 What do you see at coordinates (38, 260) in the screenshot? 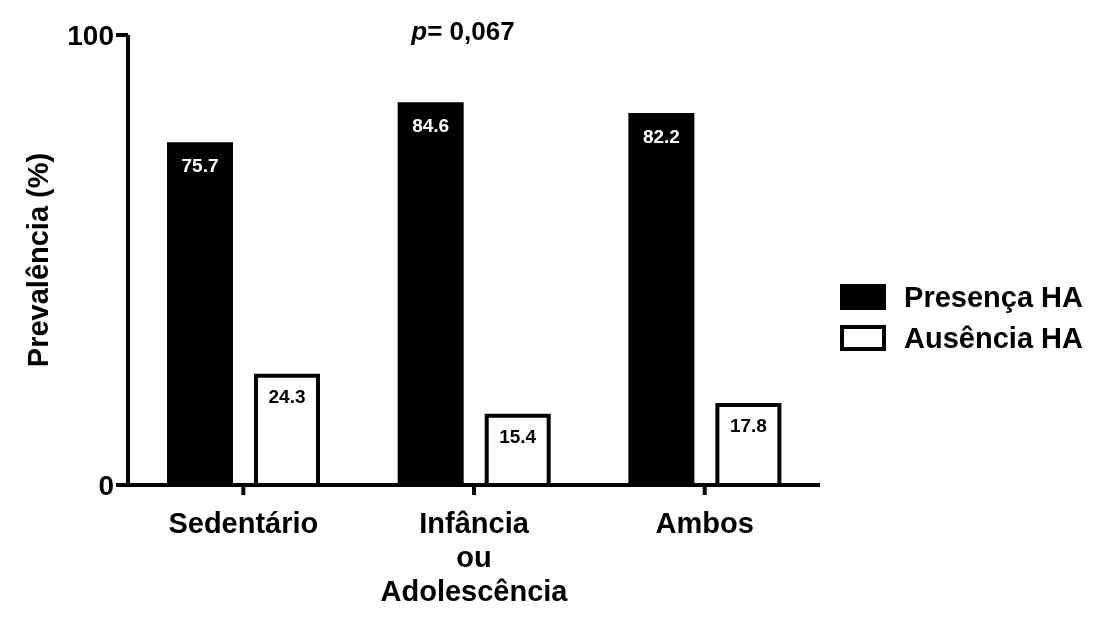
I see `y-axis-title: Prevalência (%)` at bounding box center [38, 260].